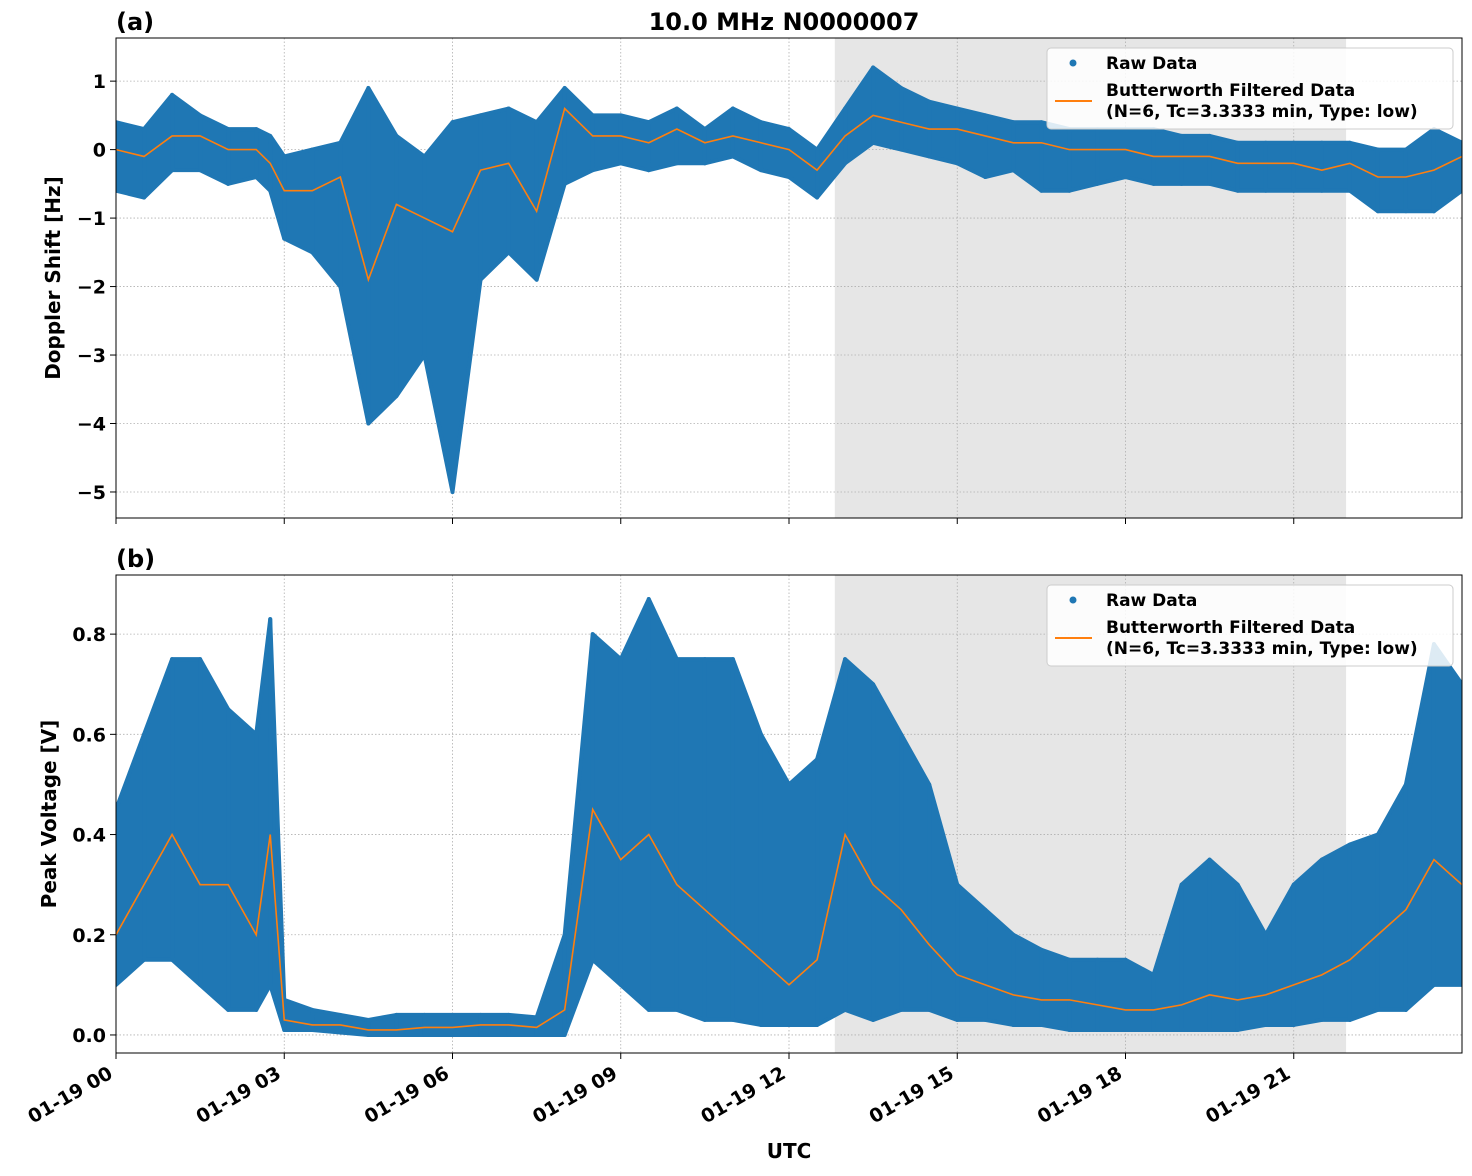 This screenshot has width=1472, height=1176. I want to click on legend-filtered-label: Butterworth Filtered Data, so click(1230, 91).